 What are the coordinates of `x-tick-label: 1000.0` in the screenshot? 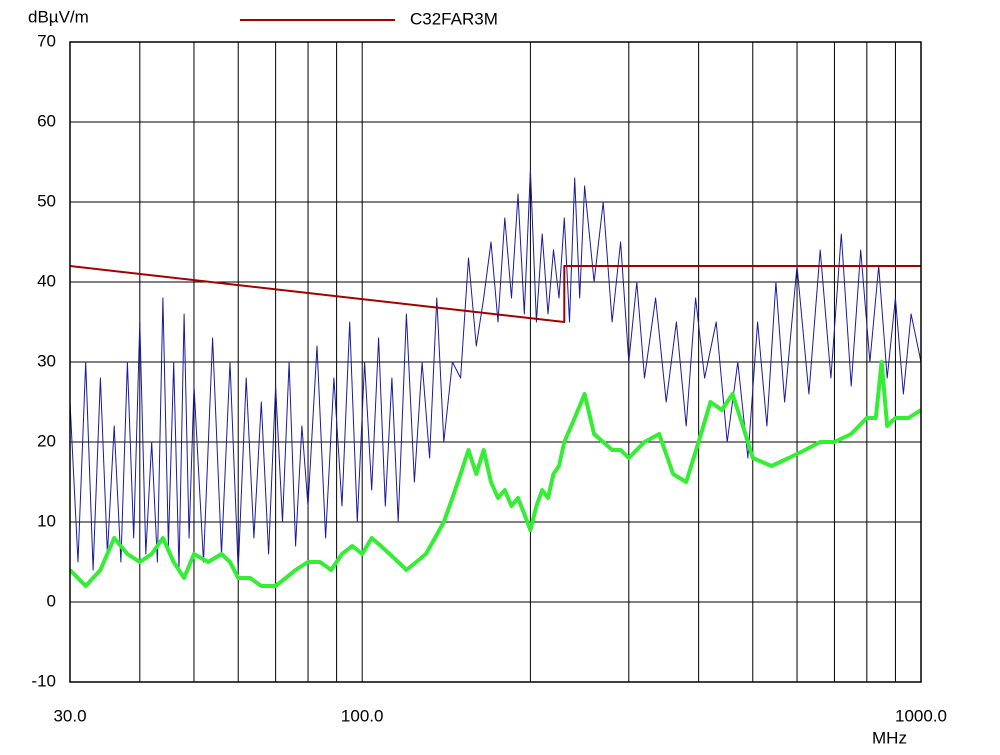 It's located at (921, 715).